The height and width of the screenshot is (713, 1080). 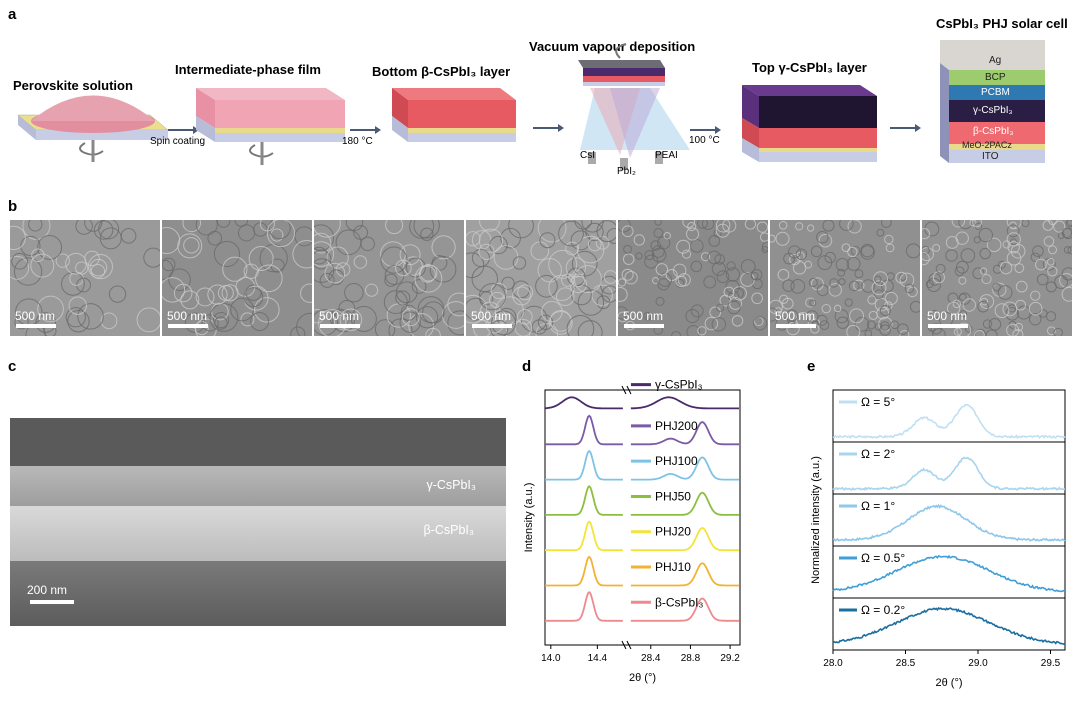 I want to click on sem-image-1: 500 nm, so click(x=85, y=278).